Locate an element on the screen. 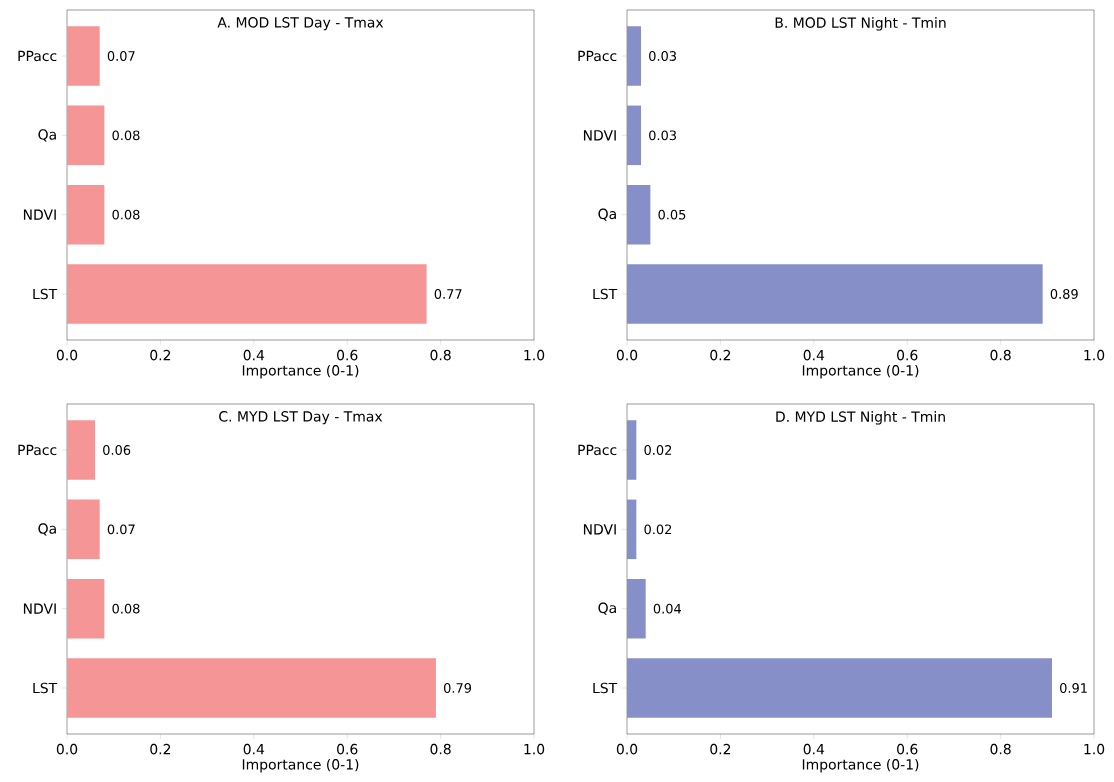 Image resolution: width=1114 pixels, height=782 pixels. chart-title: D. MYD LST Night - Tmin is located at coordinates (860, 418).